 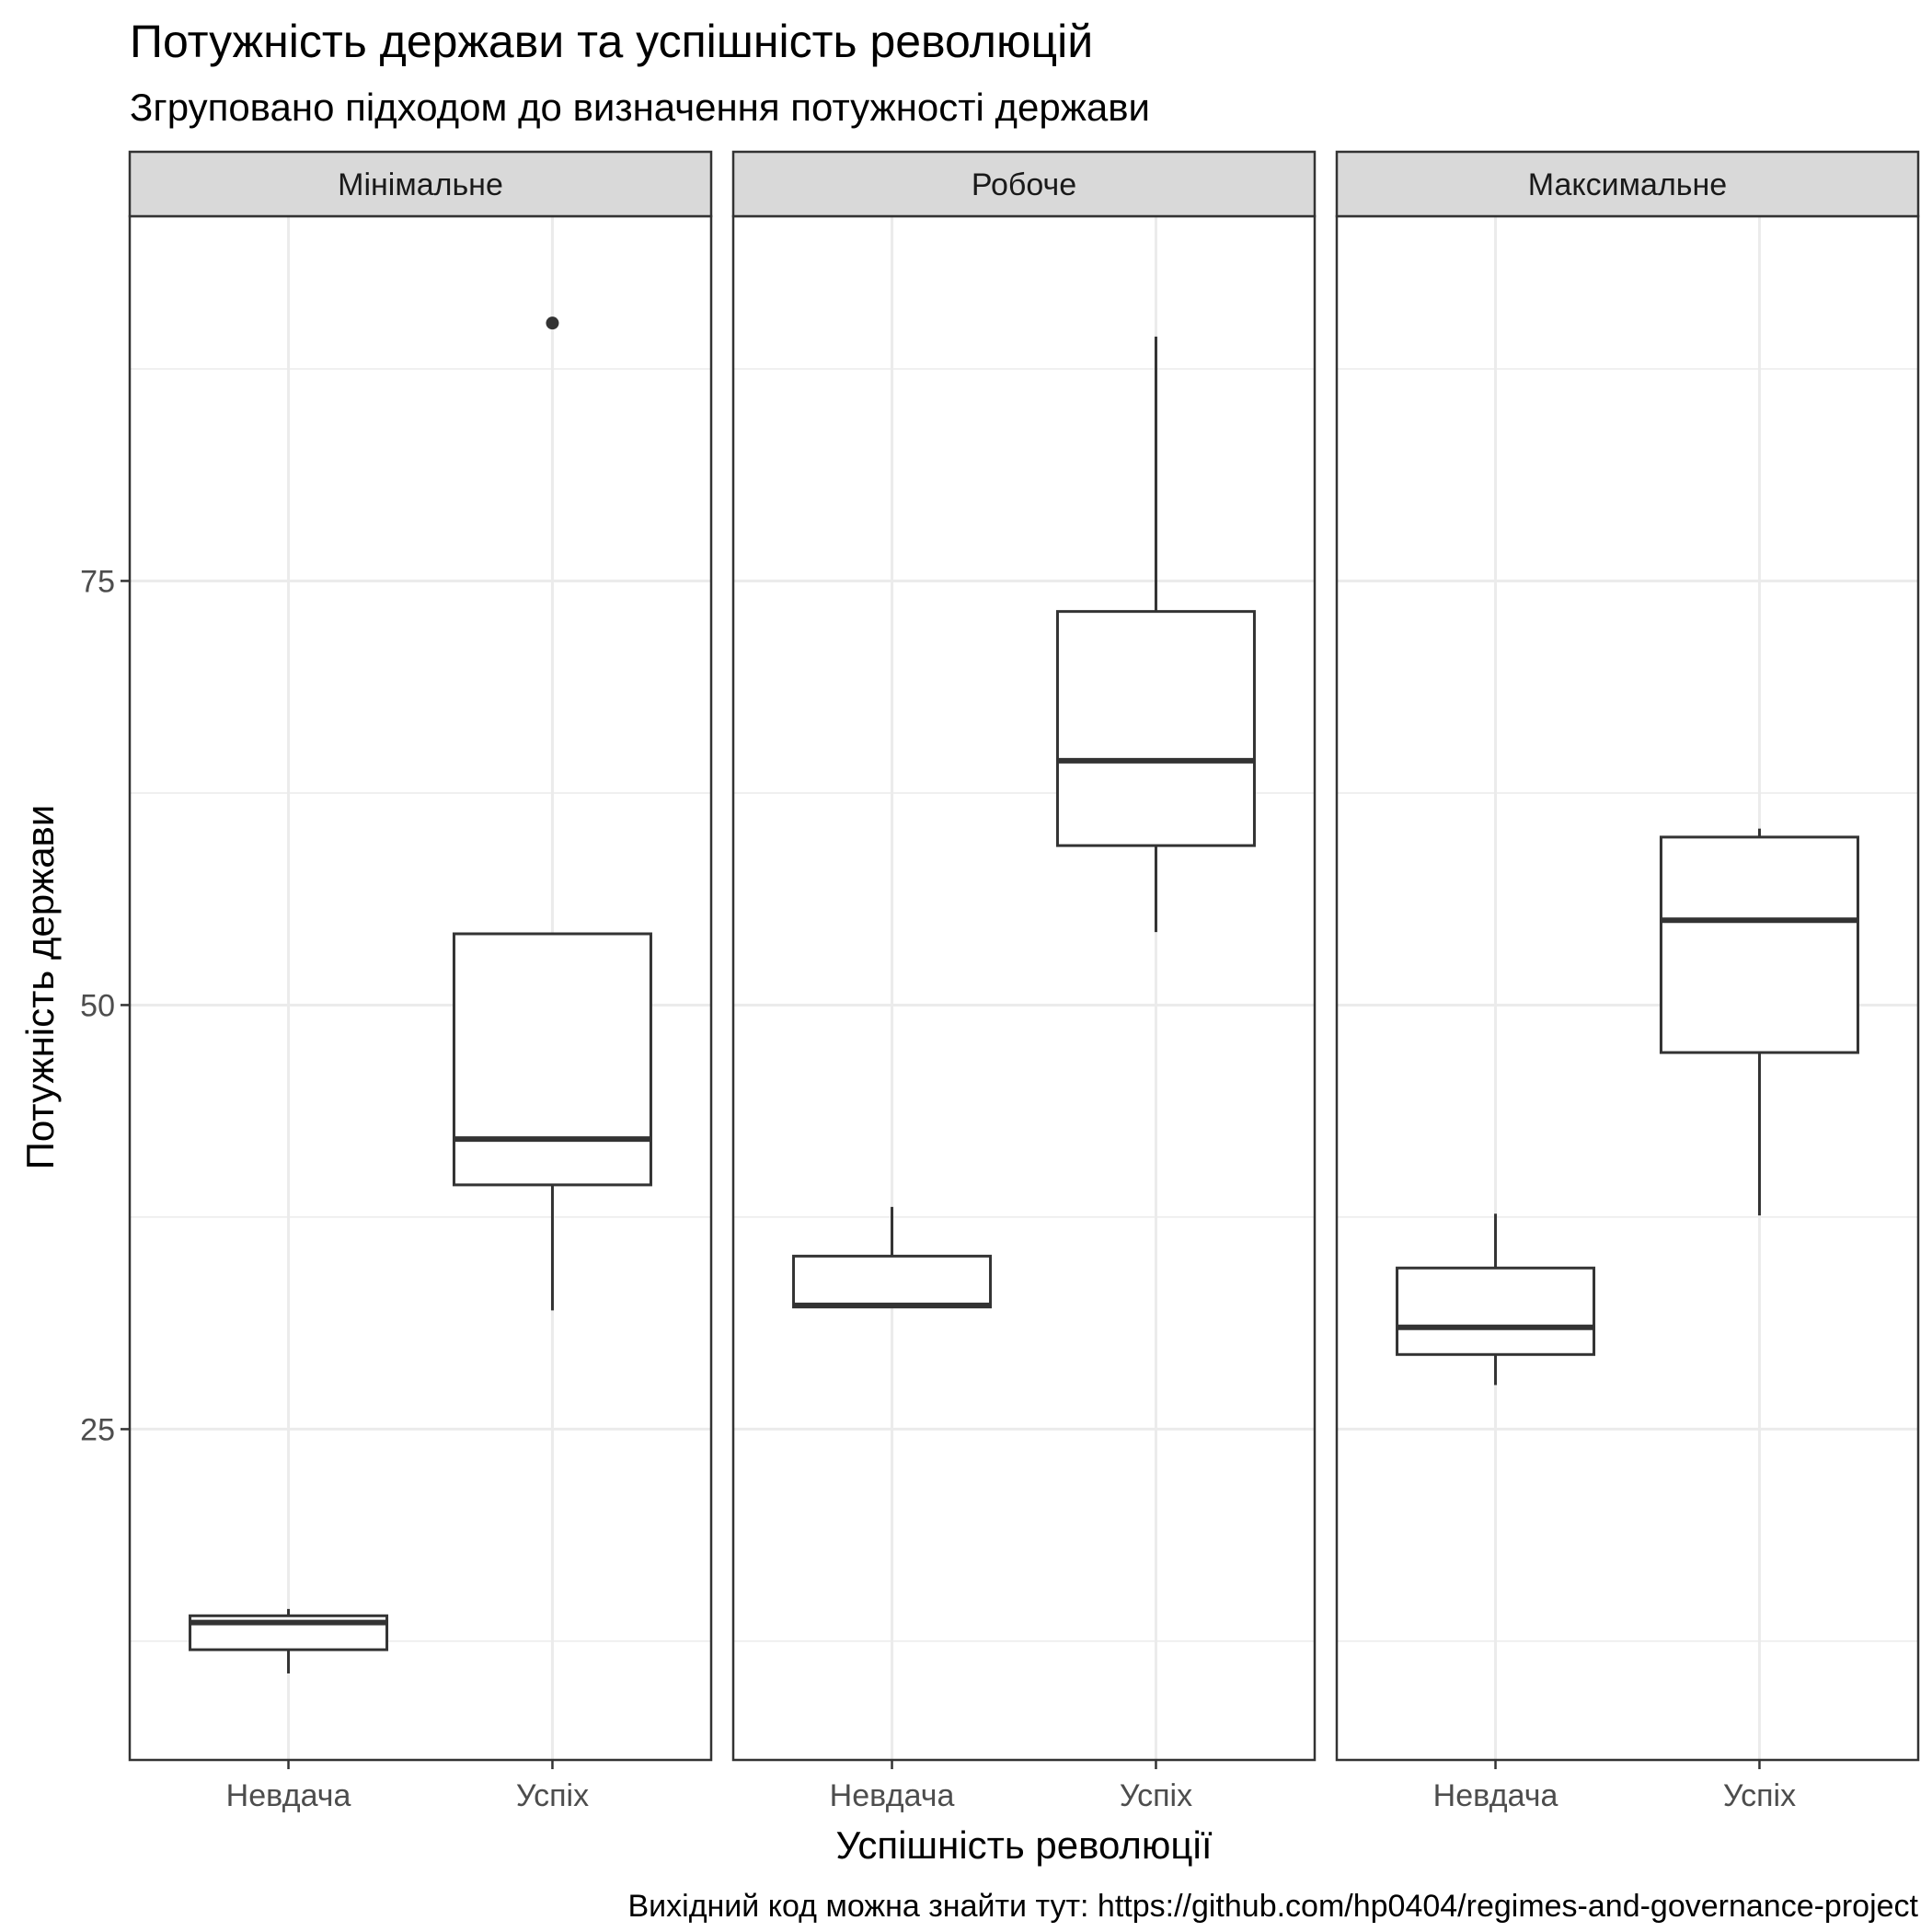 I want to click on y-tick-label: 25, so click(x=97, y=1429).